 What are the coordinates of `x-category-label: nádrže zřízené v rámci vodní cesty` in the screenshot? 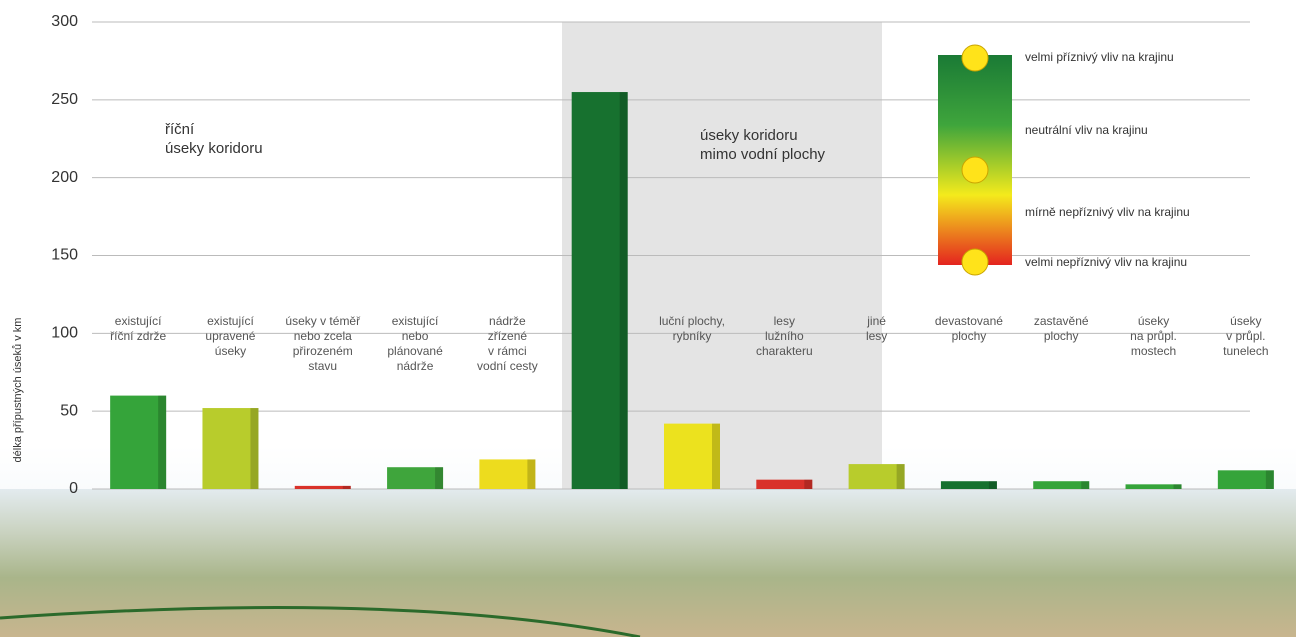 It's located at (507, 343).